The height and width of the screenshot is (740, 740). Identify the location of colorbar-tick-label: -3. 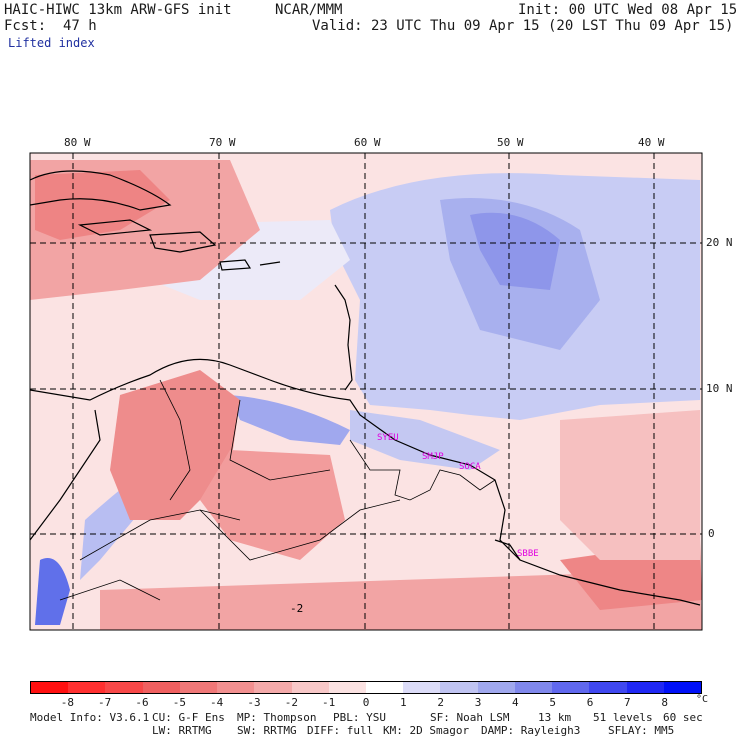
(254, 702).